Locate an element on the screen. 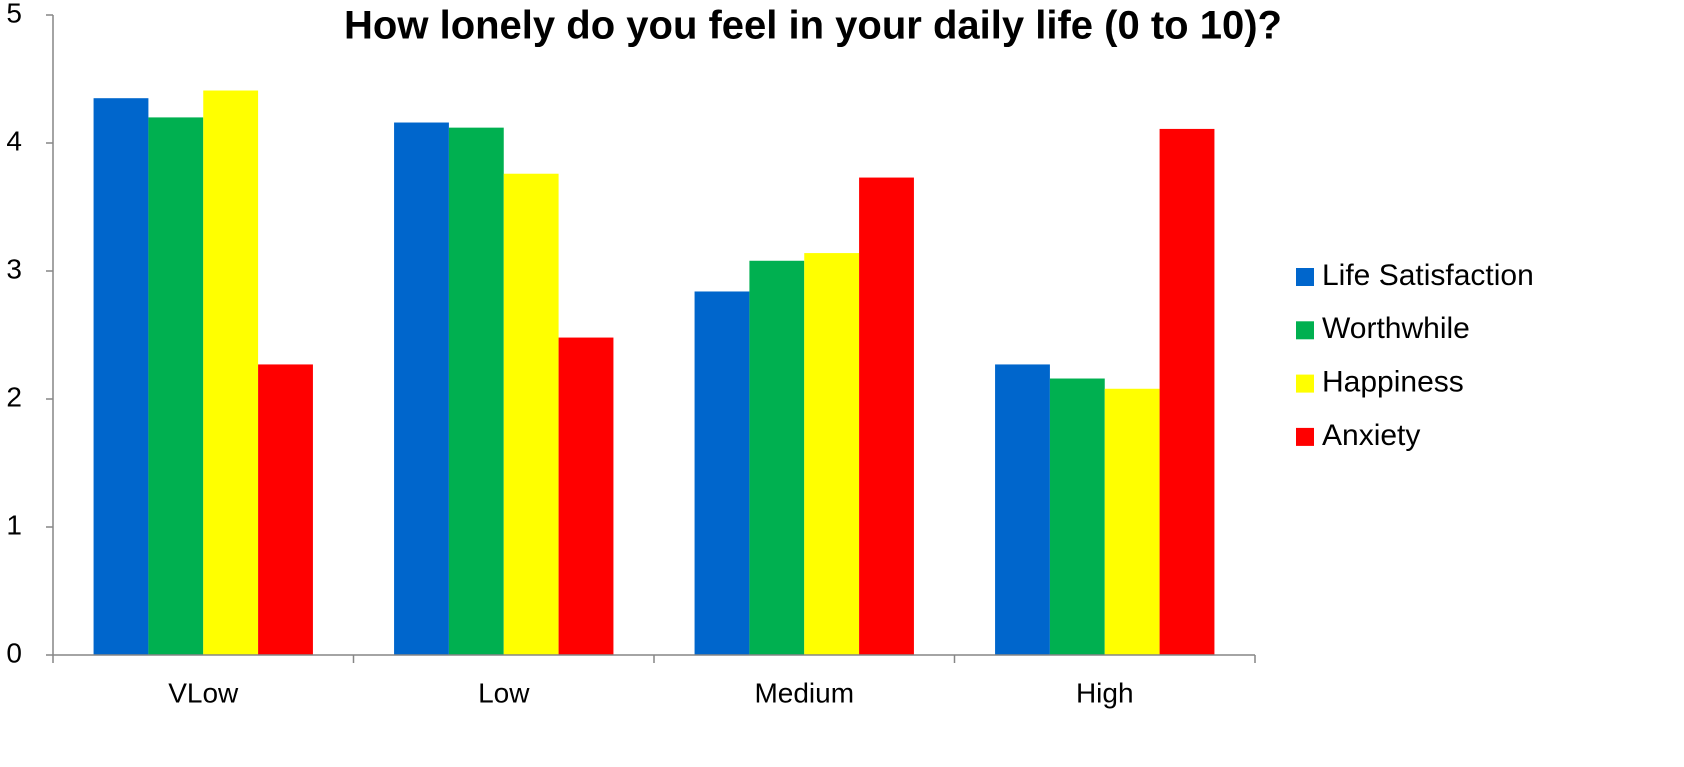  legend-label: Happiness is located at coordinates (1393, 382).